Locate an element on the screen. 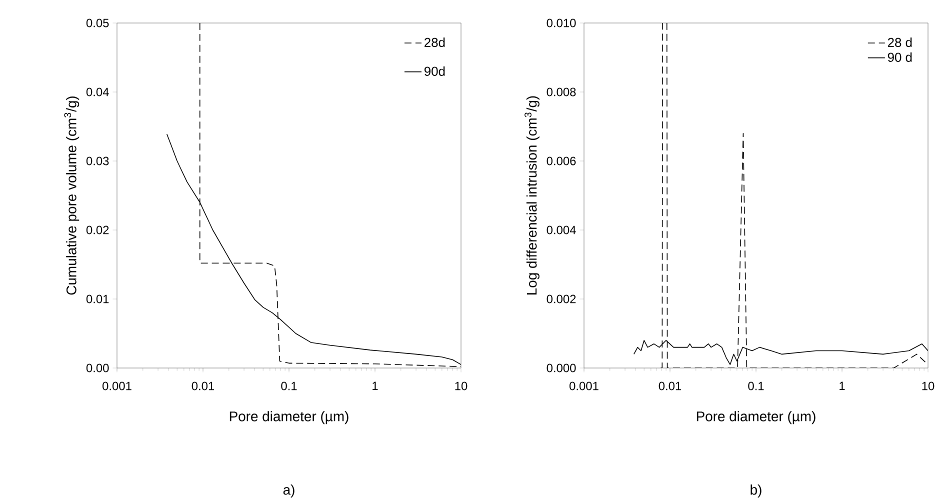 This screenshot has width=939, height=502. y-tick-label: 0.010 is located at coordinates (561, 23).